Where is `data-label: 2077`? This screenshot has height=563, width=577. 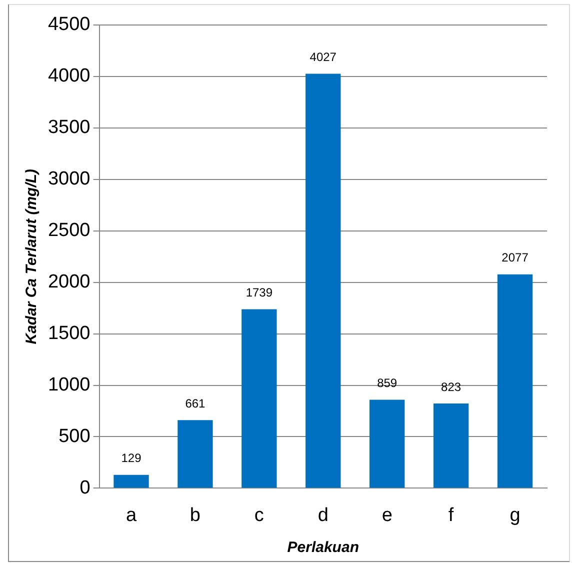 data-label: 2077 is located at coordinates (515, 257).